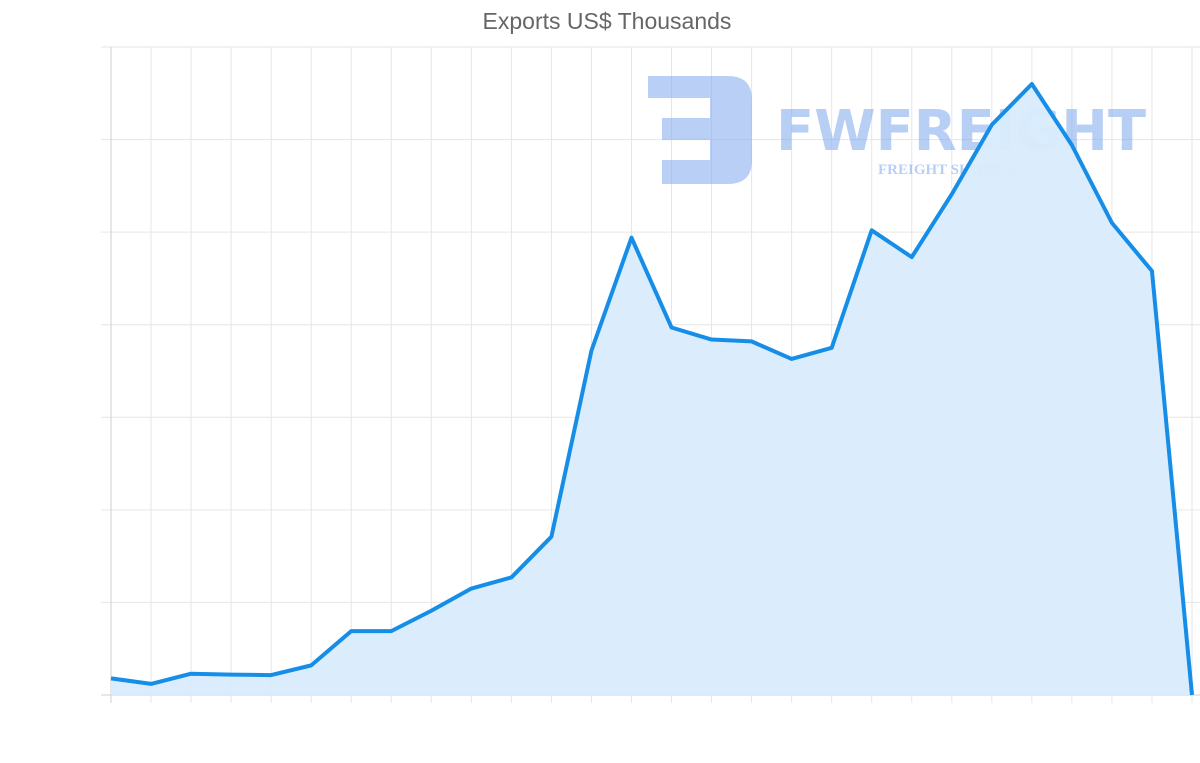 The height and width of the screenshot is (763, 1200). What do you see at coordinates (607, 21) in the screenshot?
I see `chart-title: Exports US$ Thousands` at bounding box center [607, 21].